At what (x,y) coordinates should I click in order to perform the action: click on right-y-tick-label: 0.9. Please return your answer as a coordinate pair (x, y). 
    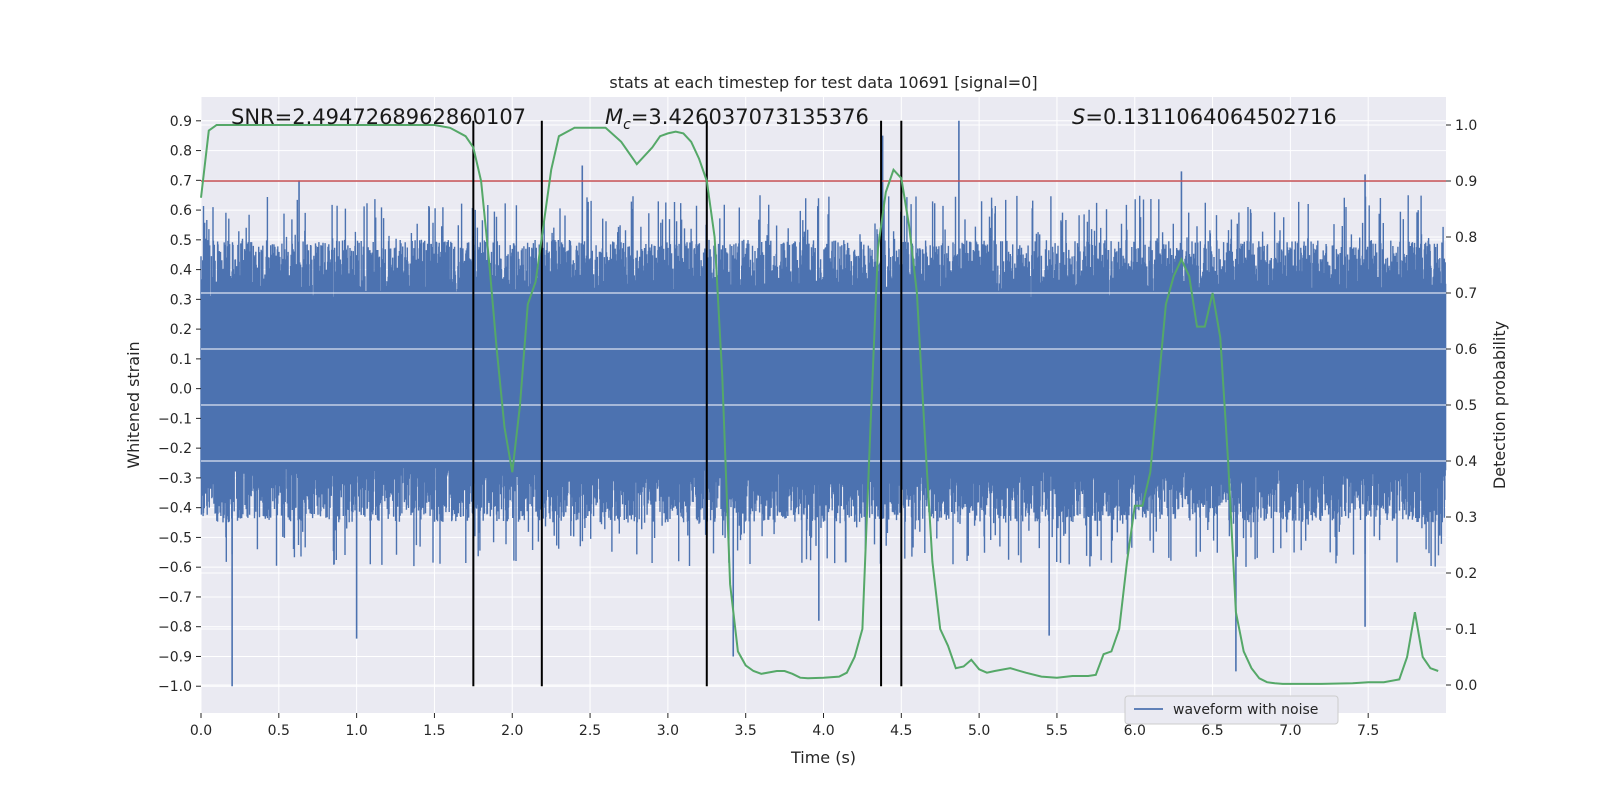
    Looking at the image, I should click on (1466, 182).